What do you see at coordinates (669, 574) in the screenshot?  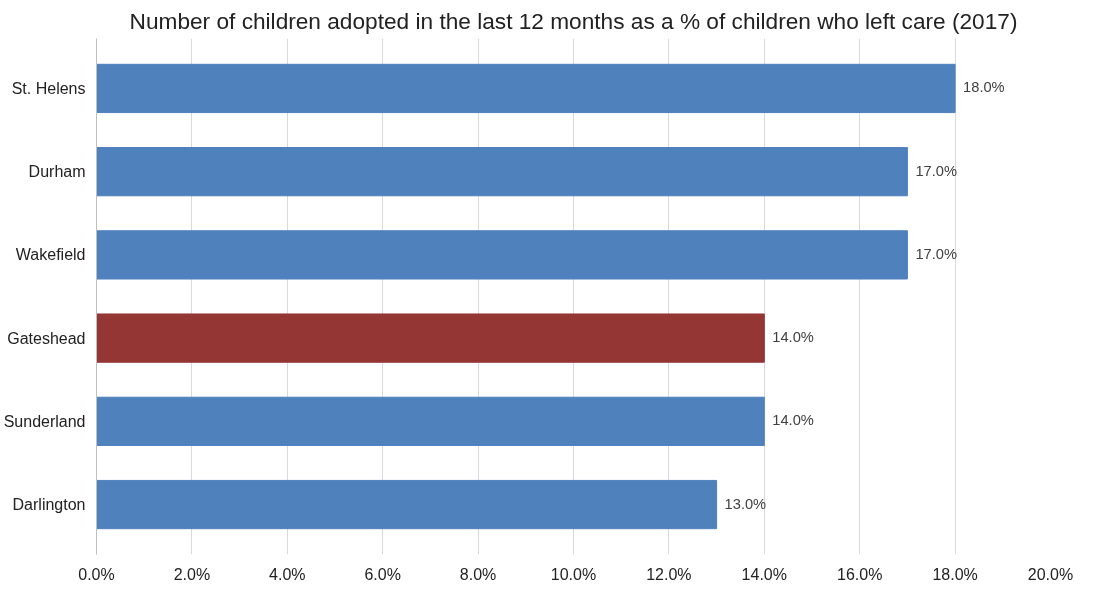 I see `x-tick-label: 12.0%` at bounding box center [669, 574].